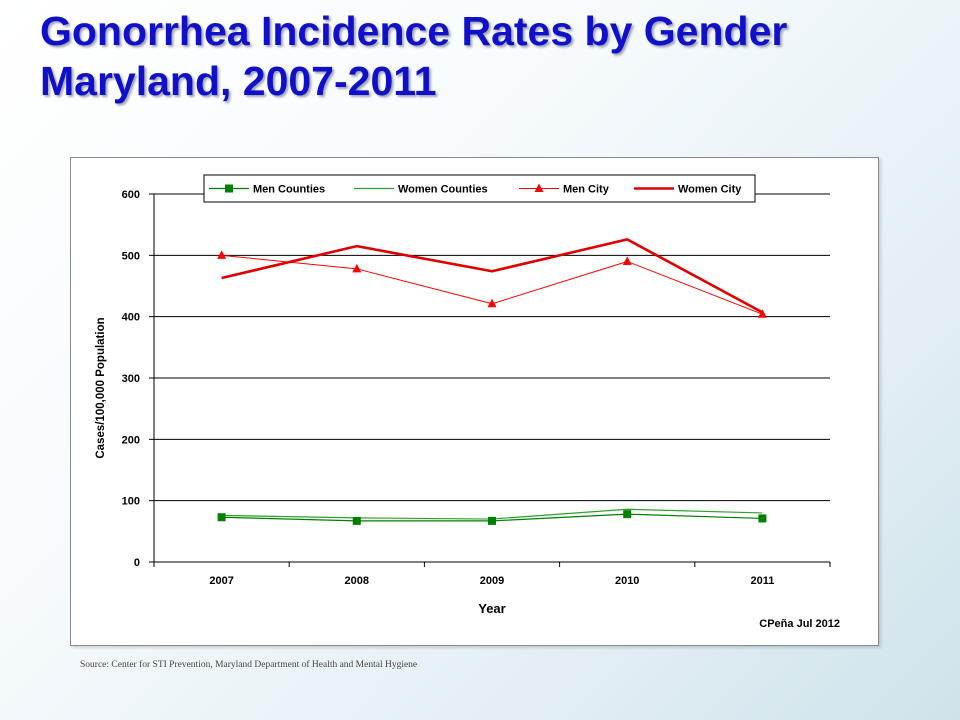 This screenshot has width=960, height=720. What do you see at coordinates (586, 190) in the screenshot?
I see `legend-label: Men City` at bounding box center [586, 190].